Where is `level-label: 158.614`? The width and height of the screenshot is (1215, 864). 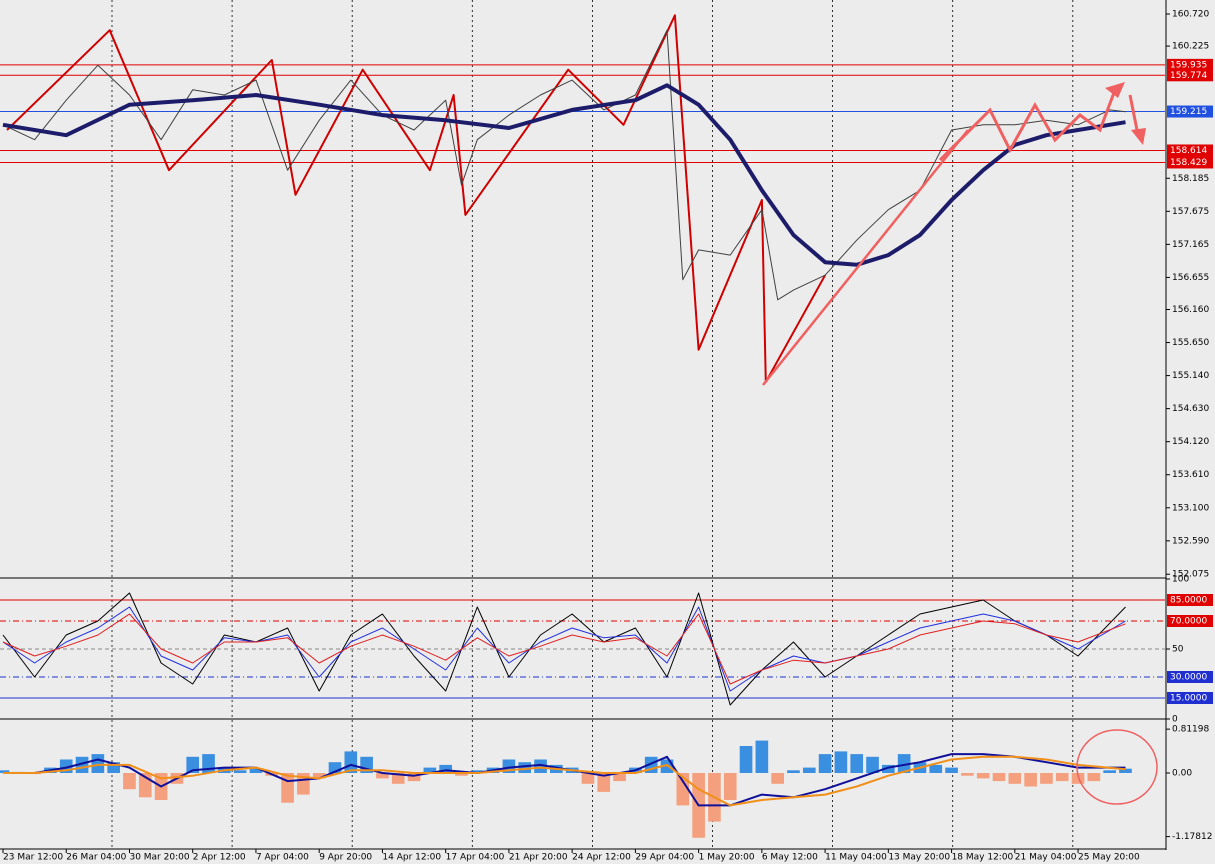
level-label: 158.614 is located at coordinates (1188, 151).